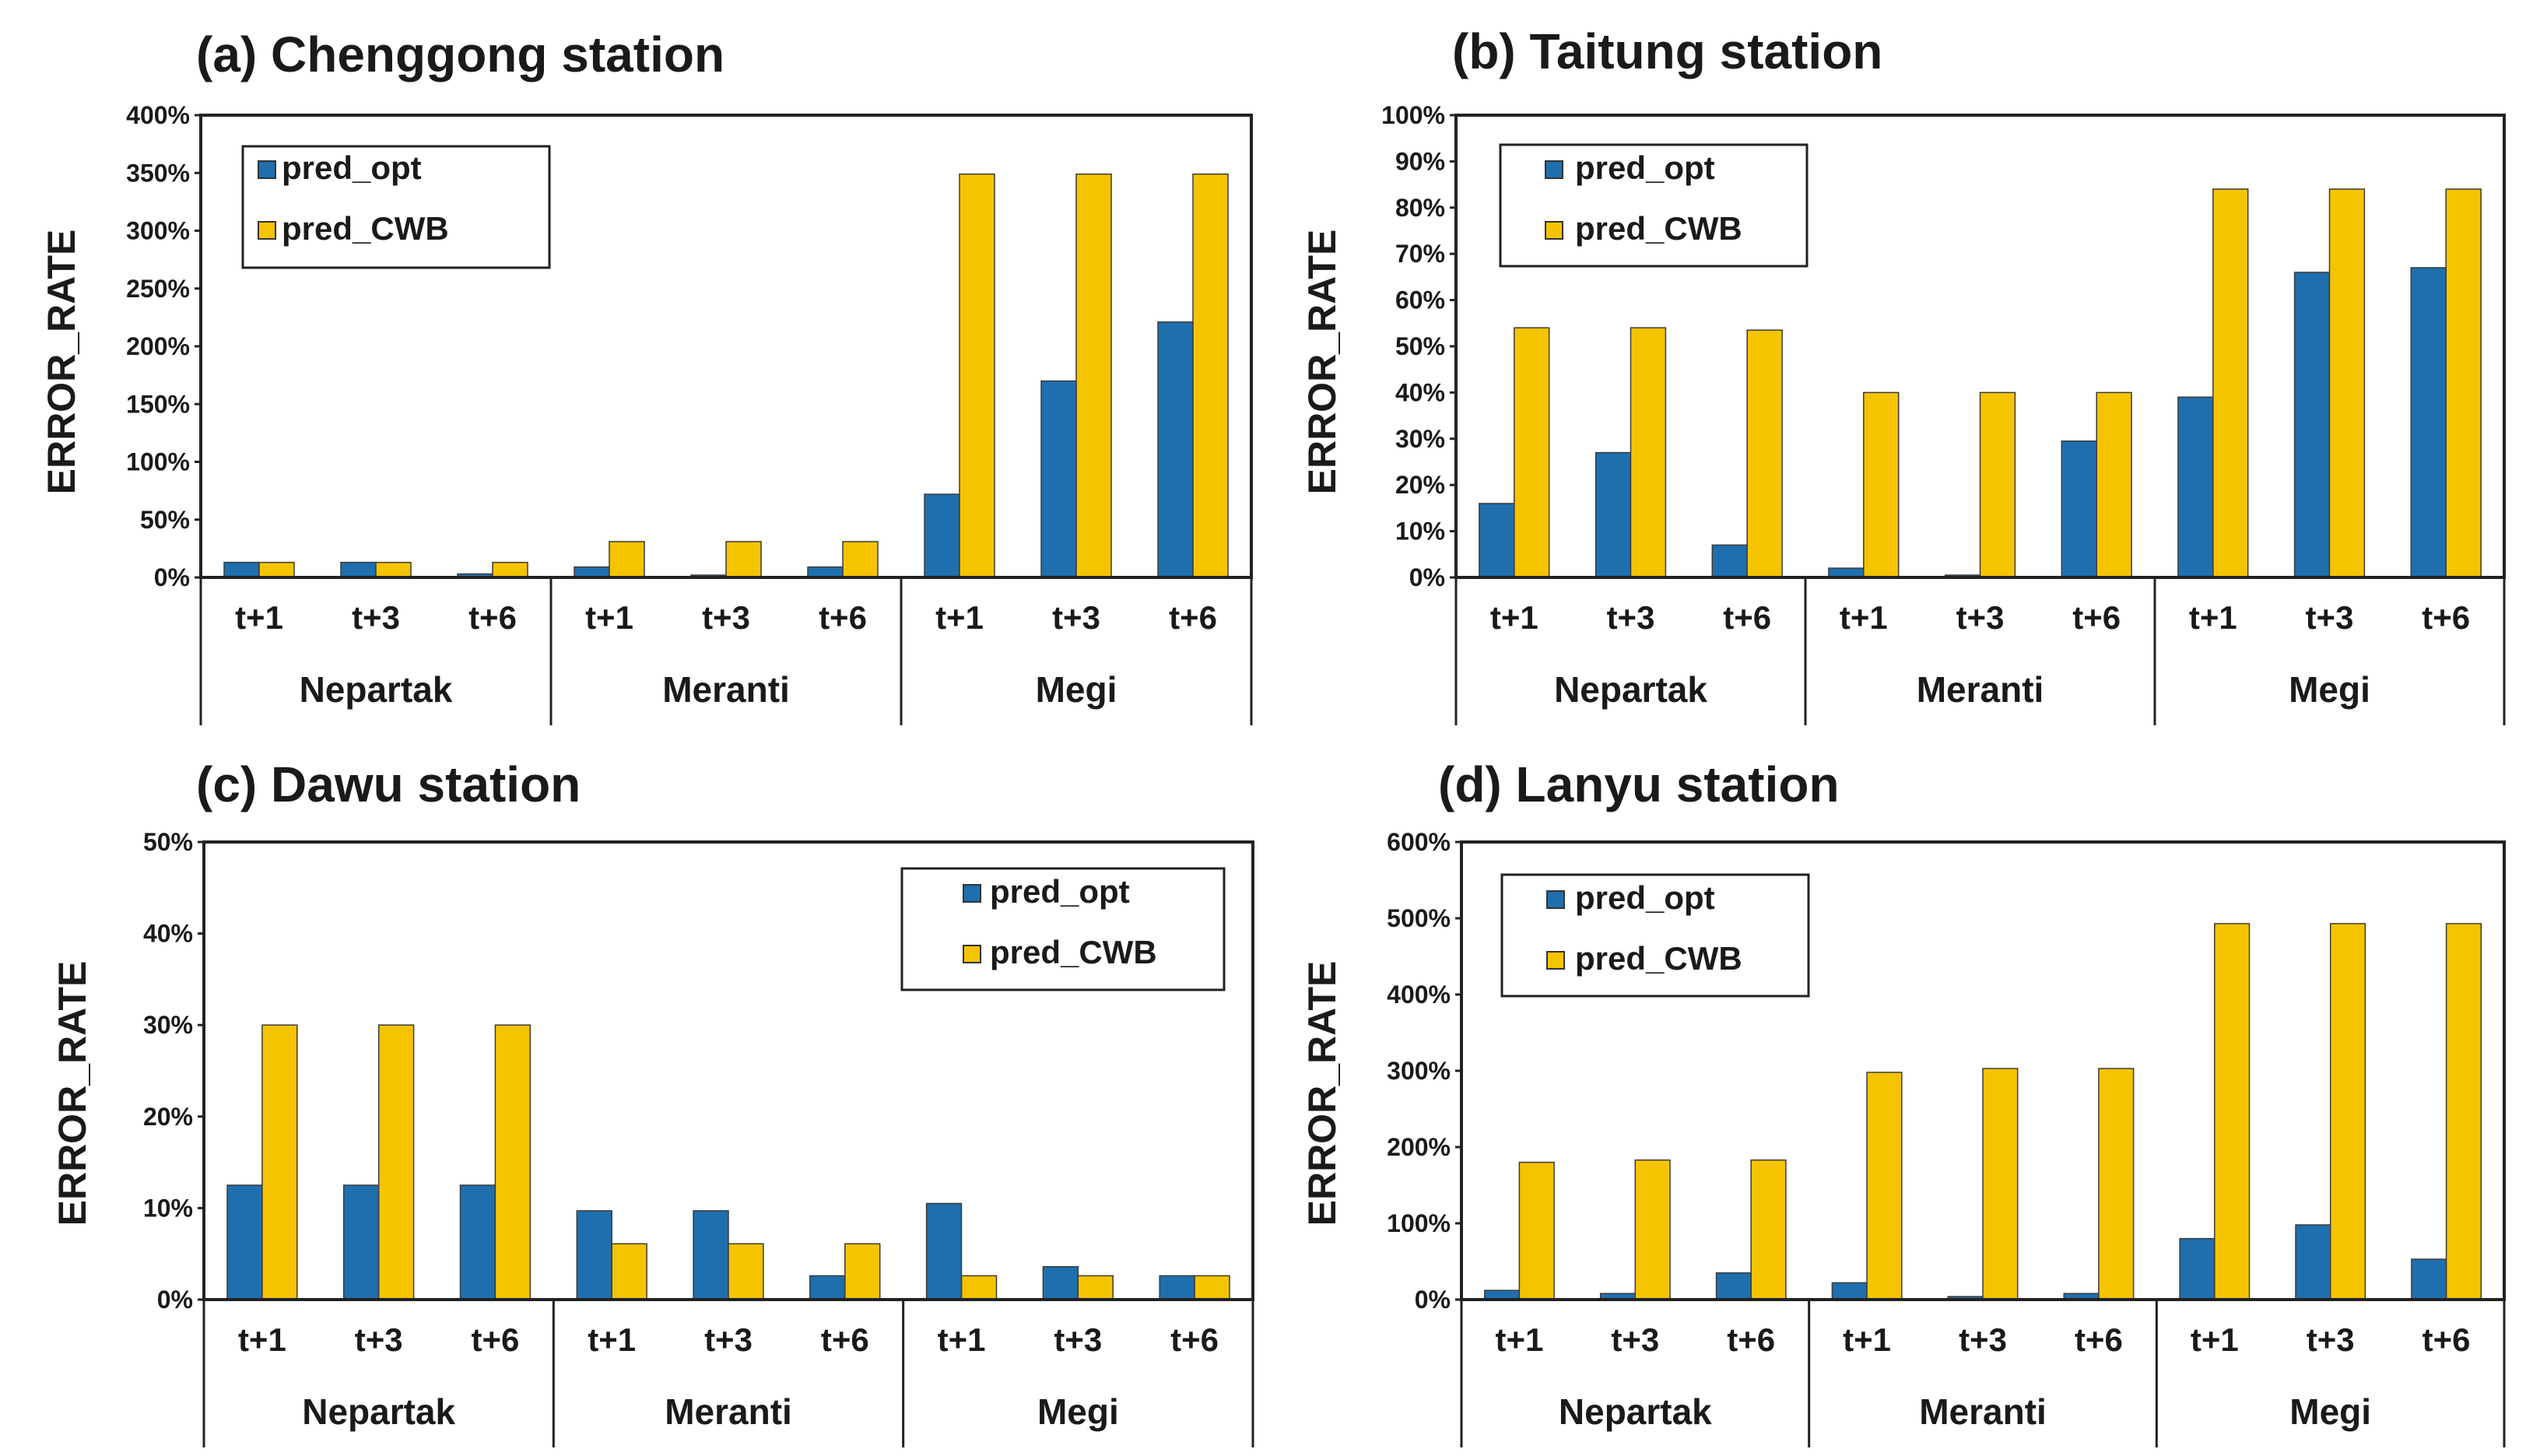  What do you see at coordinates (711, 1255) in the screenshot?
I see `bar-pred-opt-meranti-tplus3` at bounding box center [711, 1255].